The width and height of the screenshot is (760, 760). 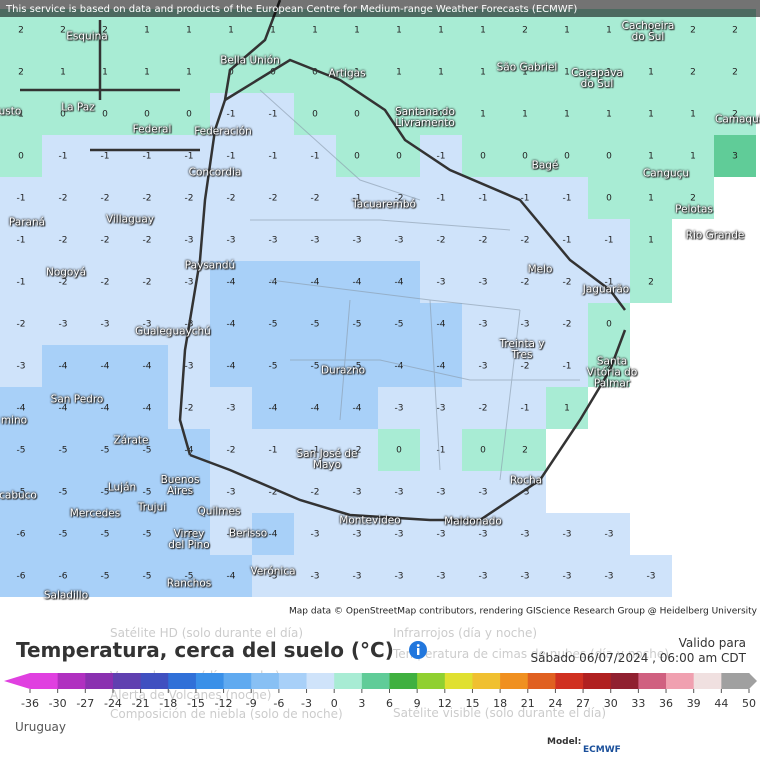 I want to click on colorbar-tick-label: -15, so click(x=196, y=703).